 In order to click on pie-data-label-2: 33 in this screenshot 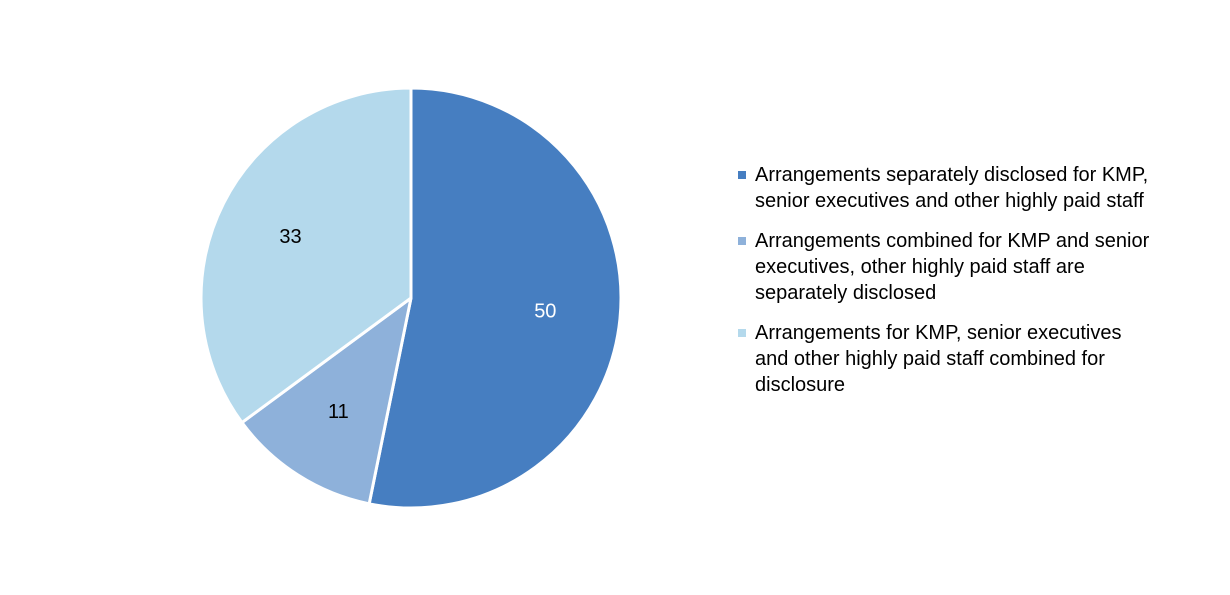, I will do `click(290, 237)`.